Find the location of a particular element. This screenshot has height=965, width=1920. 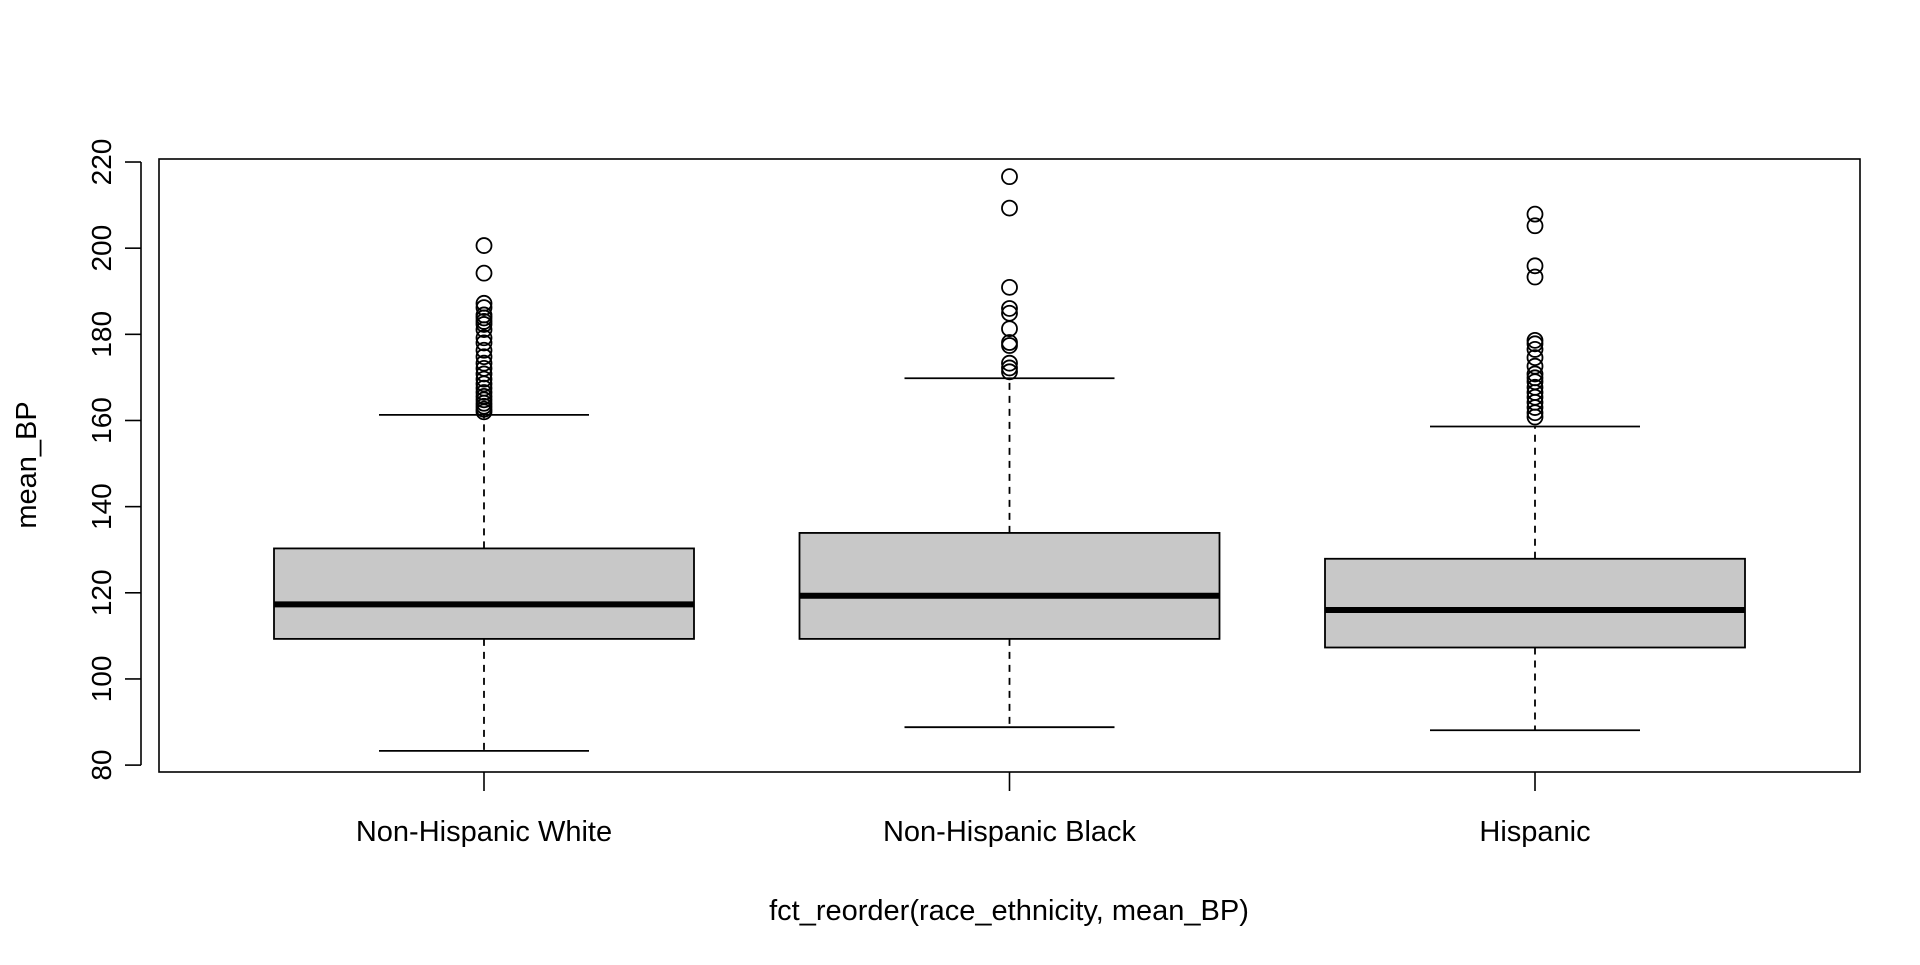

y-tick-label: 220 is located at coordinates (101, 162).